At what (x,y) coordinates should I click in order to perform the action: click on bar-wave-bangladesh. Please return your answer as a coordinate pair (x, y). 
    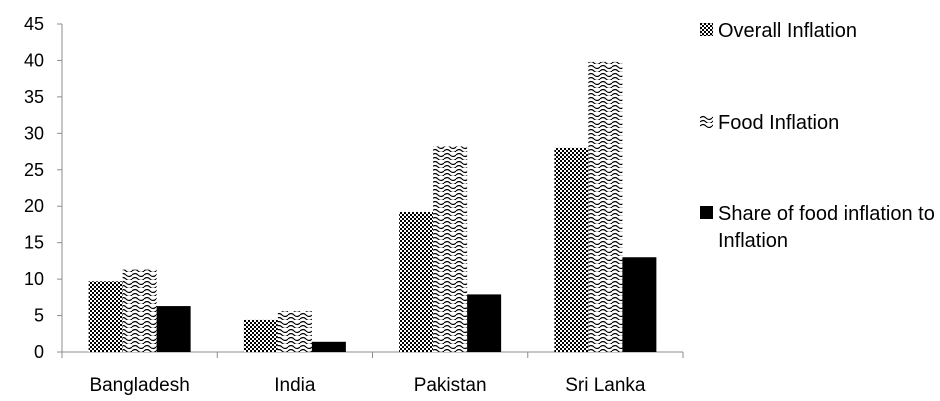
    Looking at the image, I should click on (139, 310).